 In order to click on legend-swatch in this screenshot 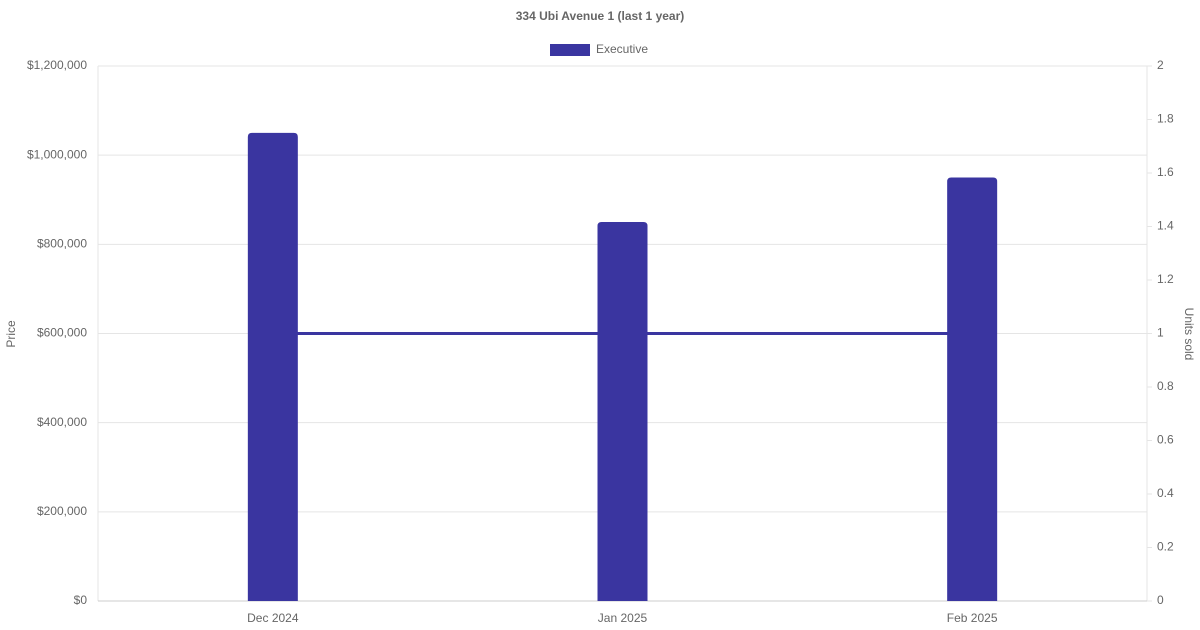, I will do `click(570, 50)`.